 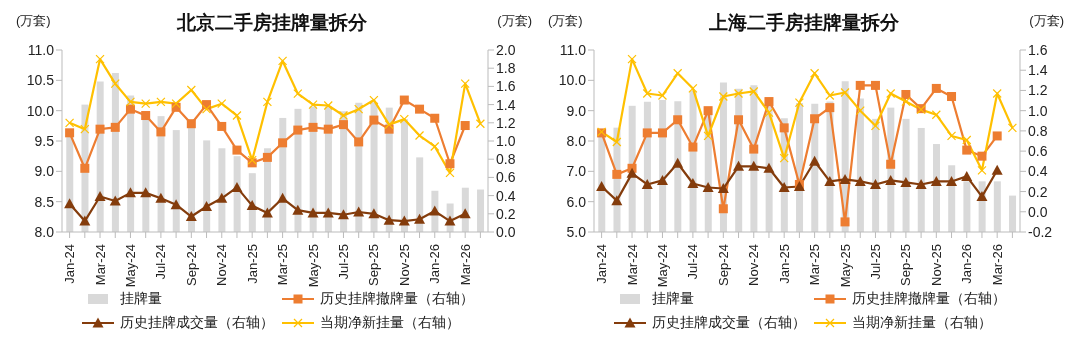 What do you see at coordinates (784, 264) in the screenshot?
I see `x-tick-label: Jan-25` at bounding box center [784, 264].